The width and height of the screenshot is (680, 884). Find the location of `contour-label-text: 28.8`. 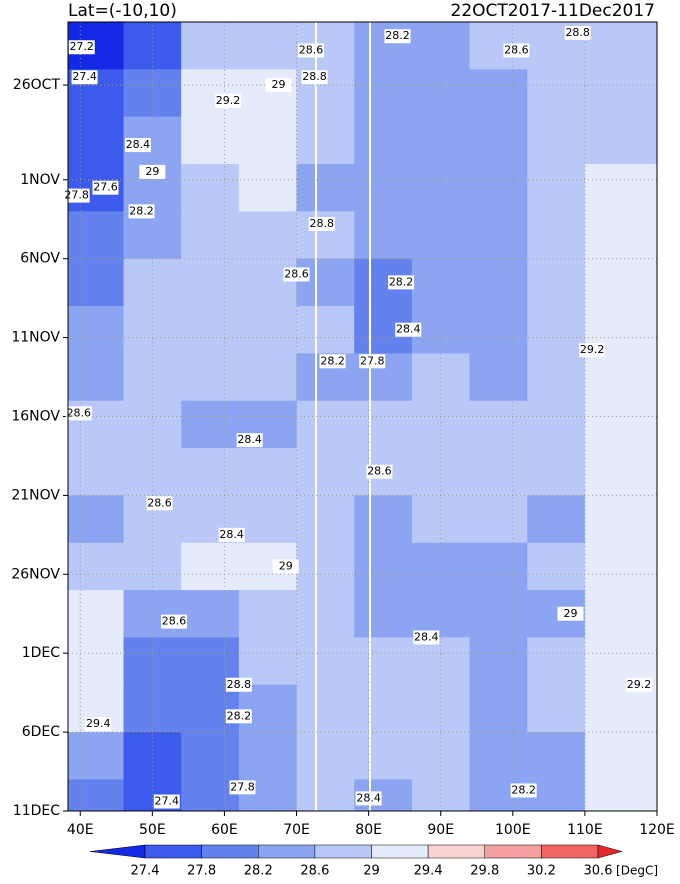

contour-label-text: 28.8 is located at coordinates (239, 684).